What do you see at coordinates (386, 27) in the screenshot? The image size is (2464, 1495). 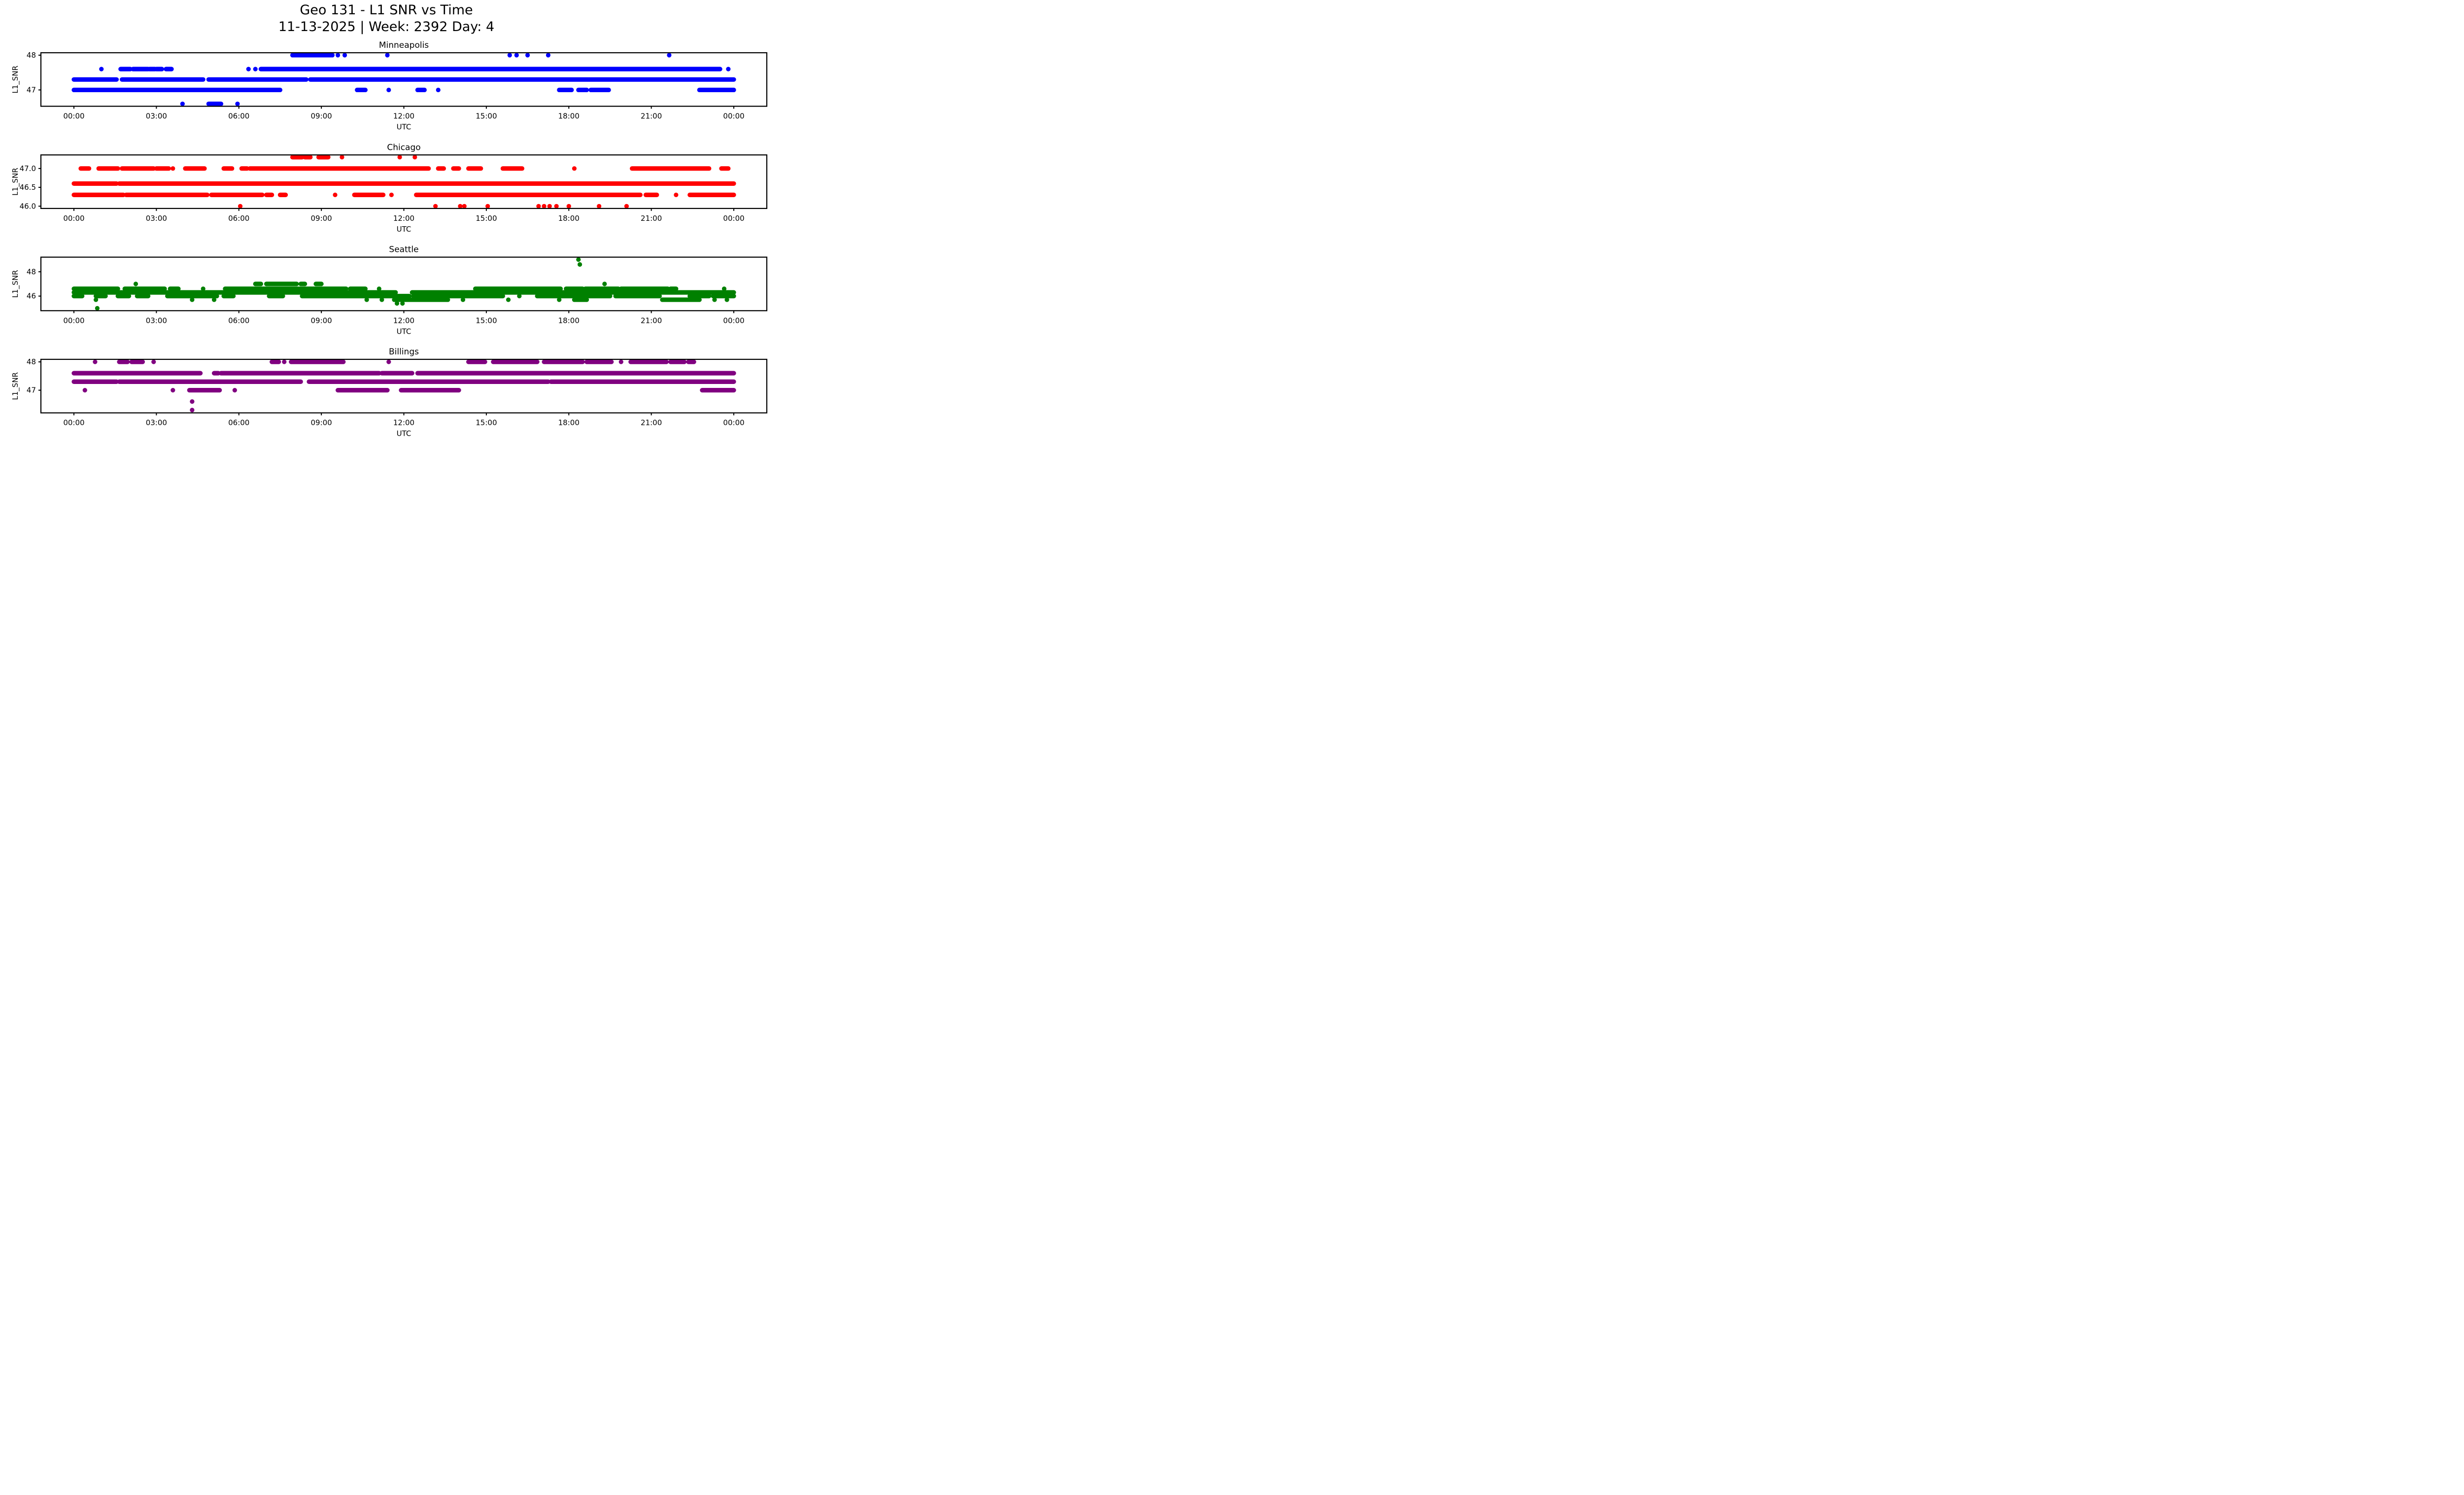 I see `suptitle-line-2: 11-13-2025 | Week: 2392 Day: 4` at bounding box center [386, 27].